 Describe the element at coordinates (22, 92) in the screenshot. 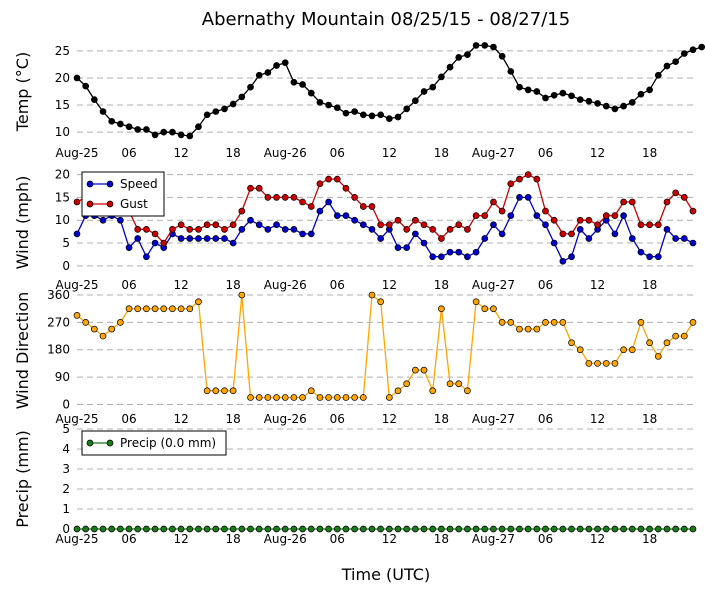

I see `y-axis-label: Temp (°C)` at that location.